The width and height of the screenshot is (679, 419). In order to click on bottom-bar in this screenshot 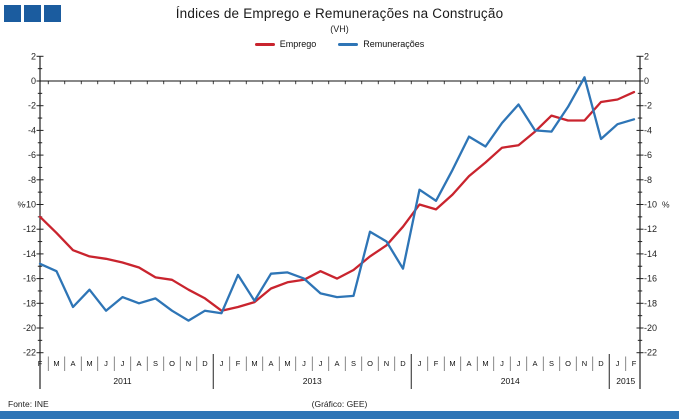, I will do `click(339, 415)`.